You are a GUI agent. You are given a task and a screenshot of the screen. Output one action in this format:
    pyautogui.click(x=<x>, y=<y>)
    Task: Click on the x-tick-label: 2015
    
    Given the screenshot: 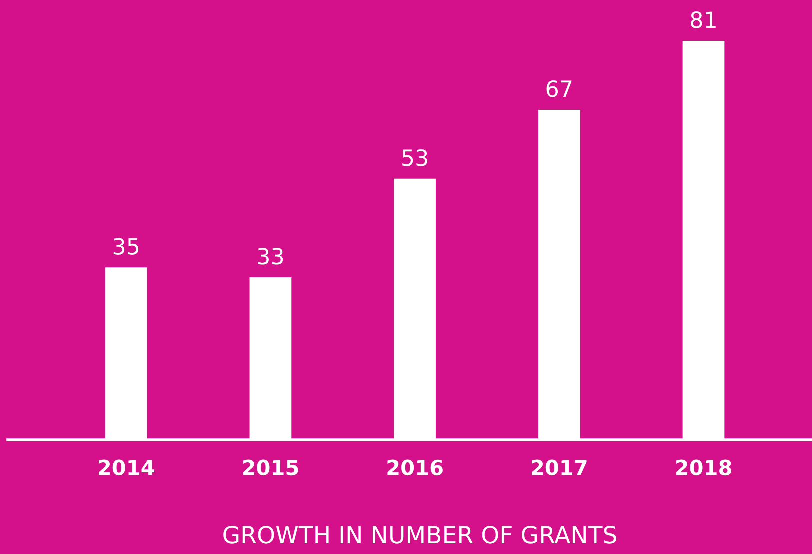 What is the action you would take?
    pyautogui.click(x=270, y=468)
    